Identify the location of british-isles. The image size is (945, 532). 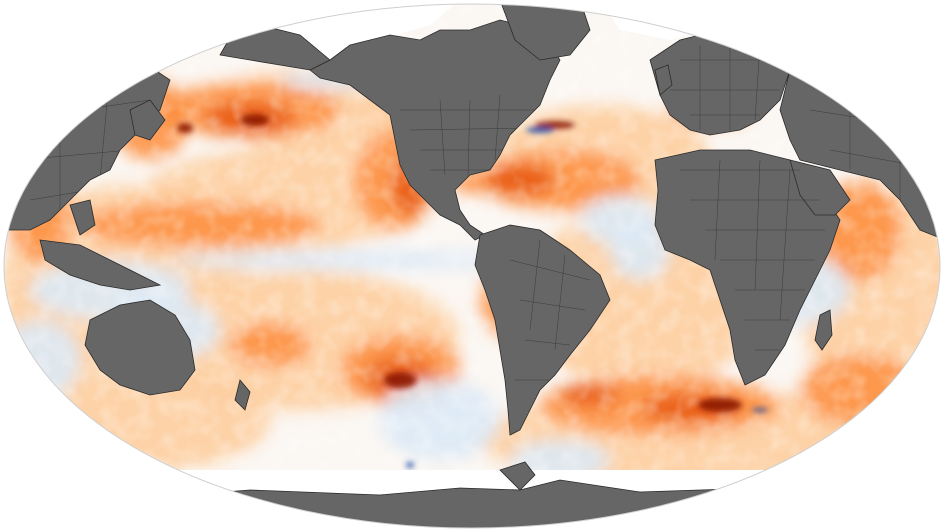
(663, 80).